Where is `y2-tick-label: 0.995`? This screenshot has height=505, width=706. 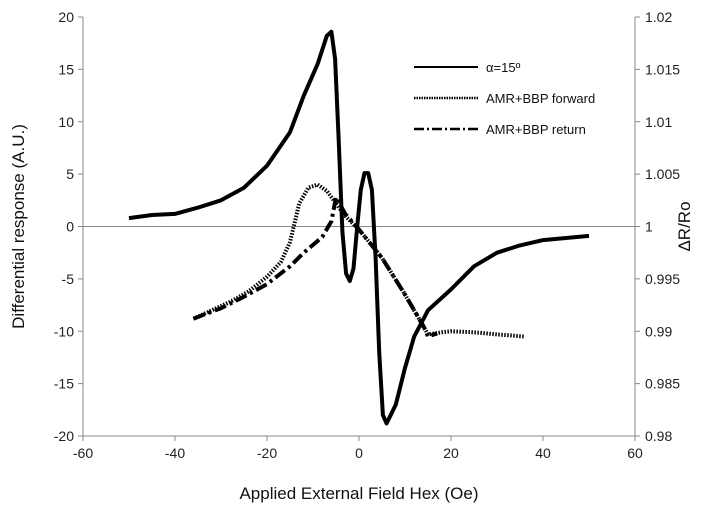 y2-tick-label: 0.995 is located at coordinates (662, 279).